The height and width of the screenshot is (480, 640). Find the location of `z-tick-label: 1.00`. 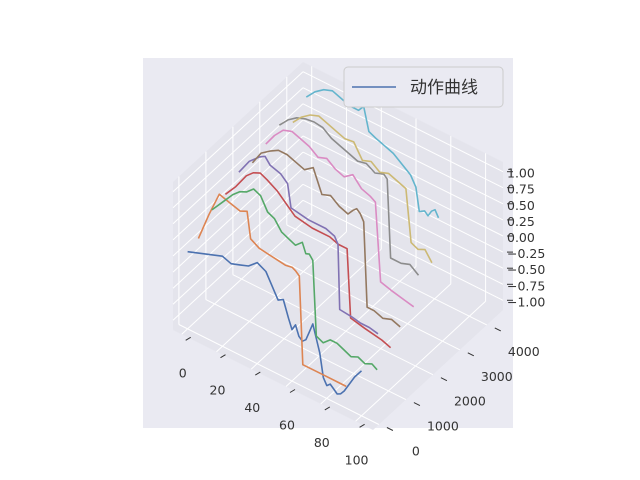

z-tick-label: 1.00 is located at coordinates (521, 173).